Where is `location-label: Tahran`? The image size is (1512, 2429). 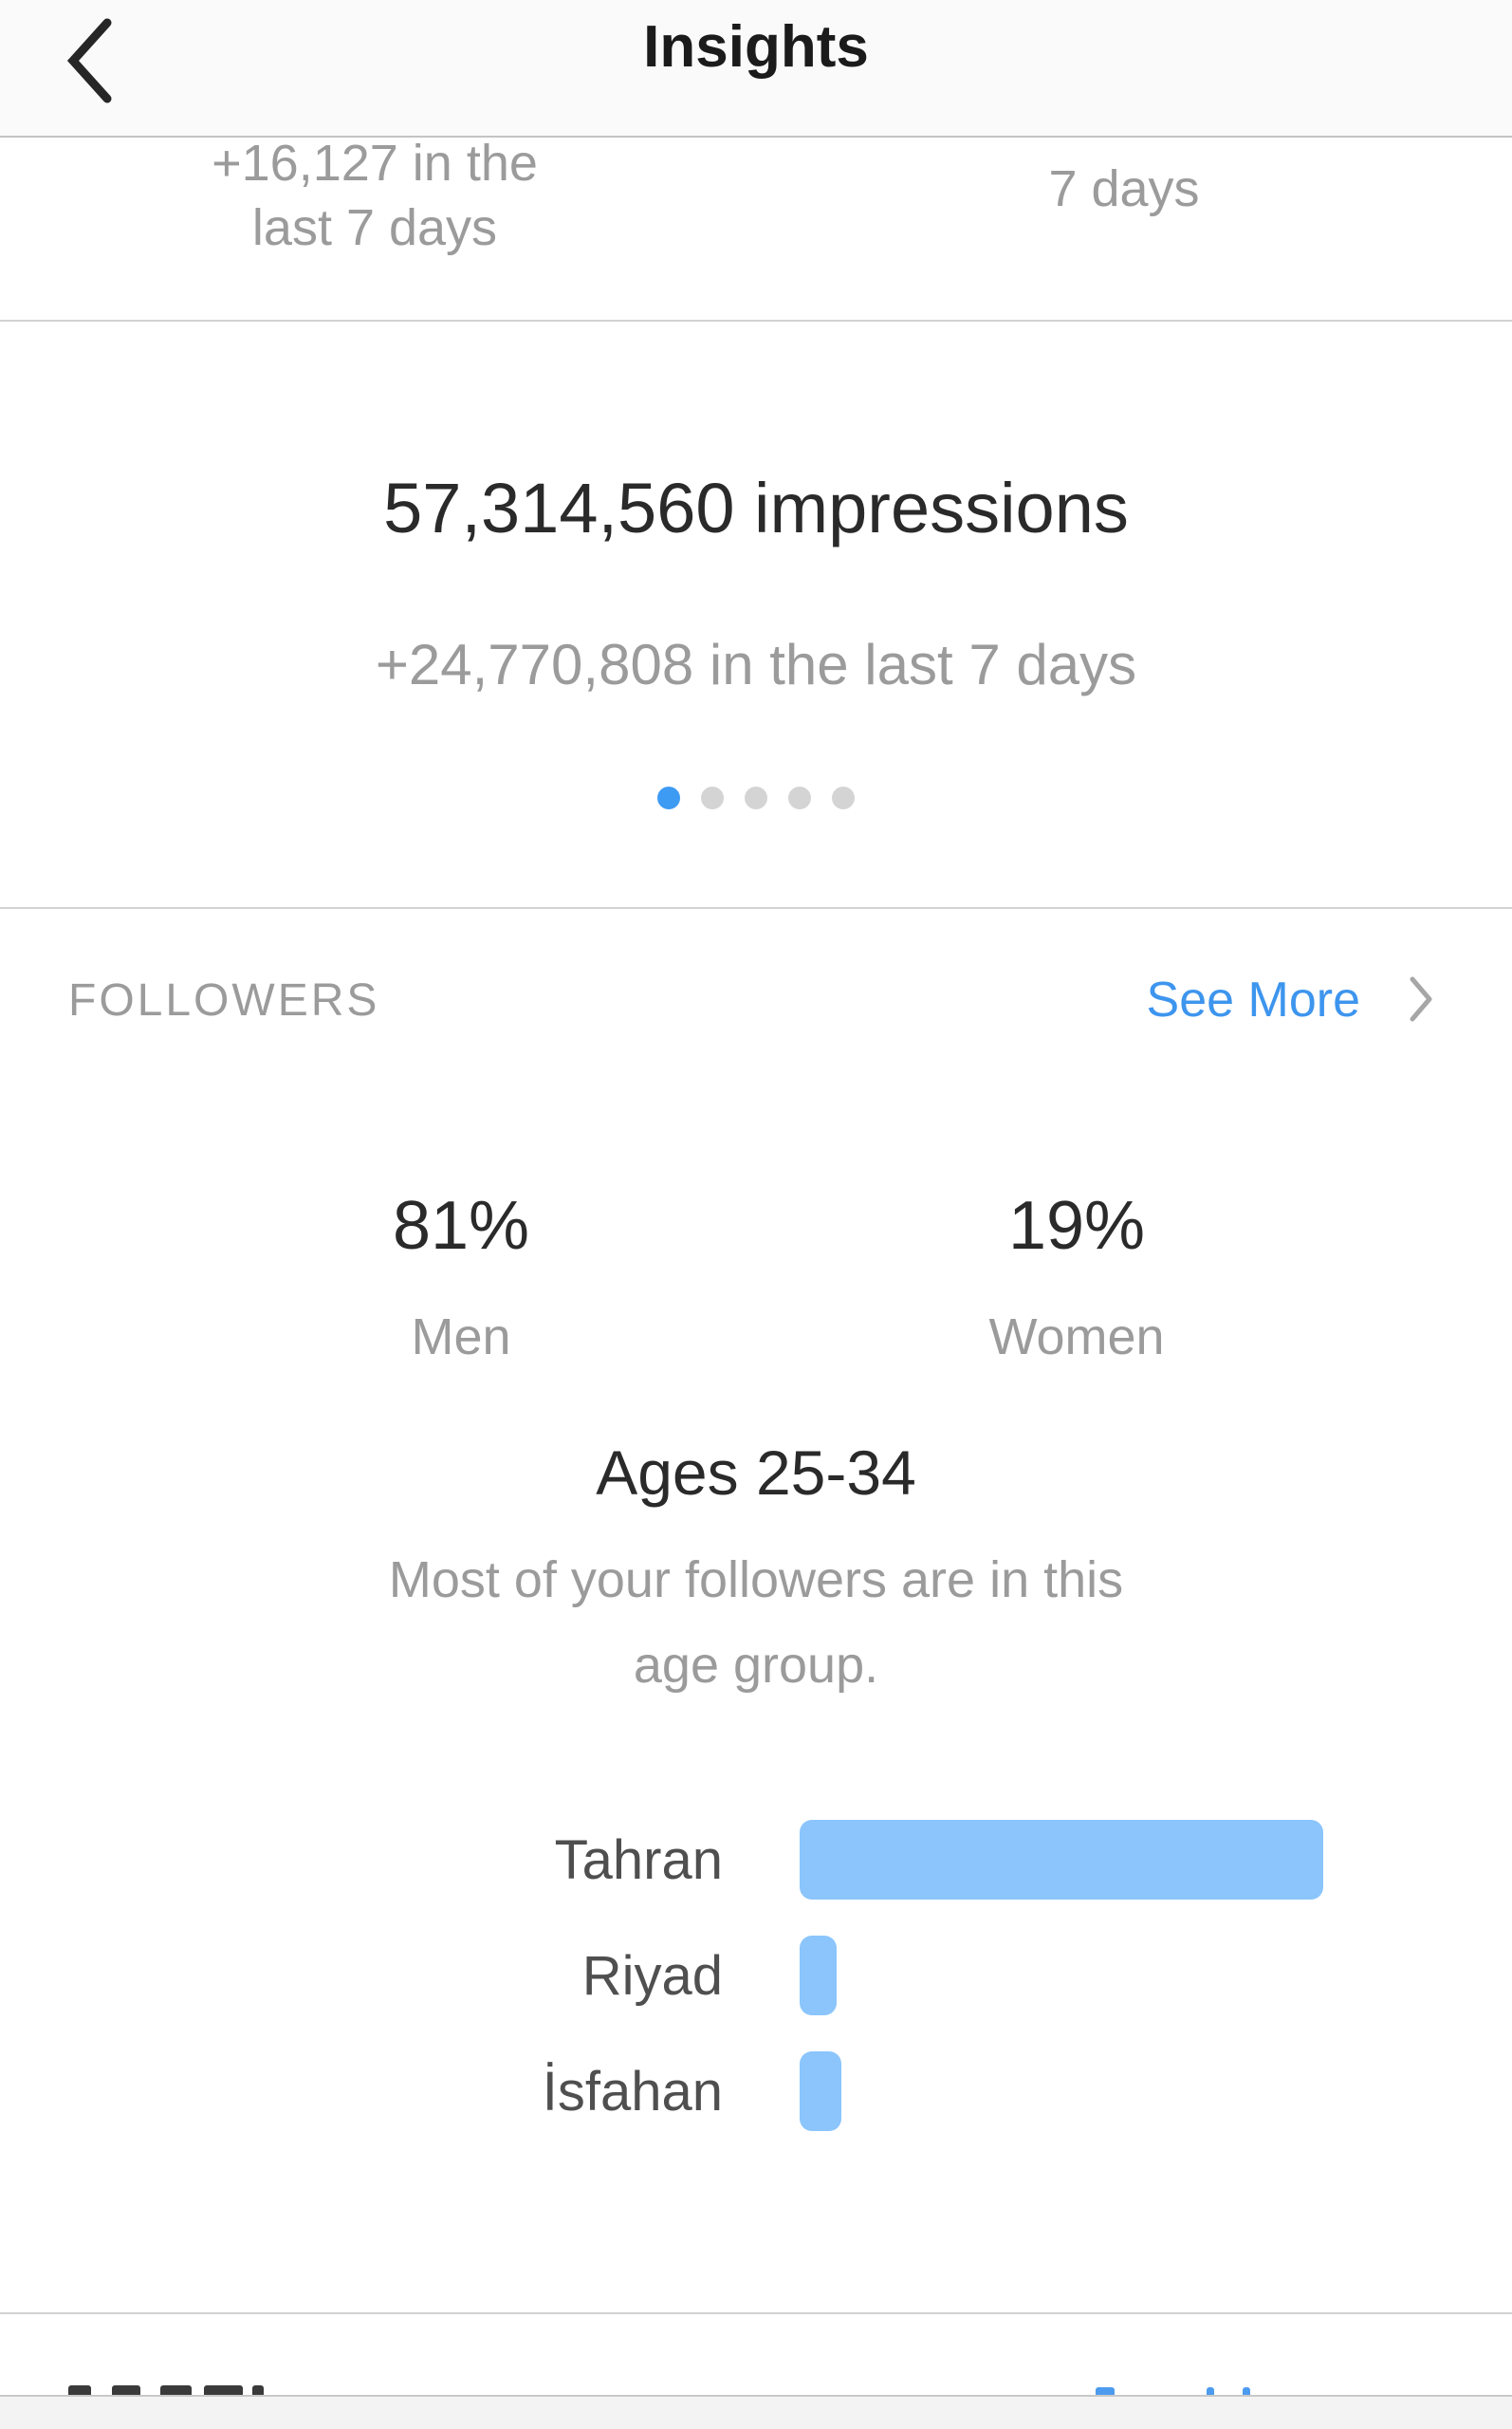
location-label: Tahran is located at coordinates (638, 1859).